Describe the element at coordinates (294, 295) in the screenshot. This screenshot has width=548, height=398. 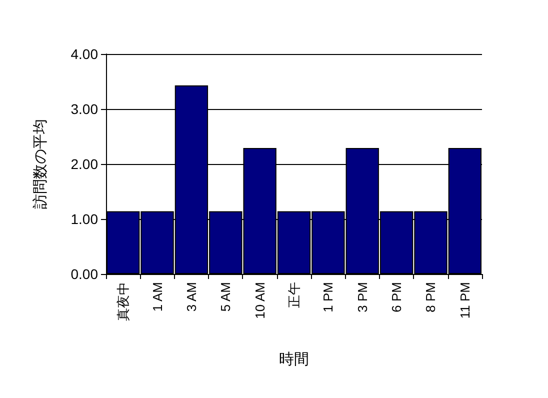
I see `x-tick-label: 正午` at that location.